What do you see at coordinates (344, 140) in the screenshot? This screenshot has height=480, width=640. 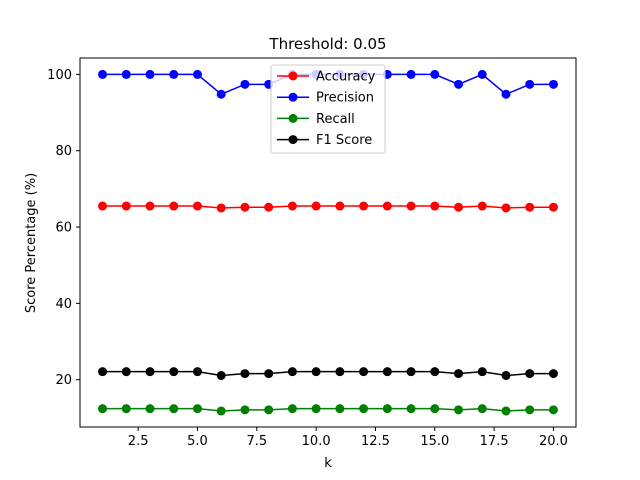 I see `legend-label-f1-score: F1 Score` at bounding box center [344, 140].